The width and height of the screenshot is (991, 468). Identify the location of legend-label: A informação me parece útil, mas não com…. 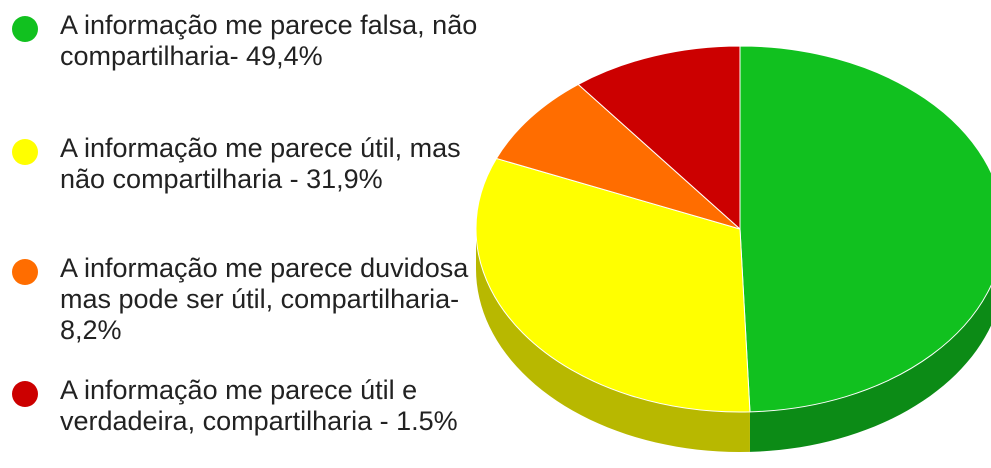
(260, 163).